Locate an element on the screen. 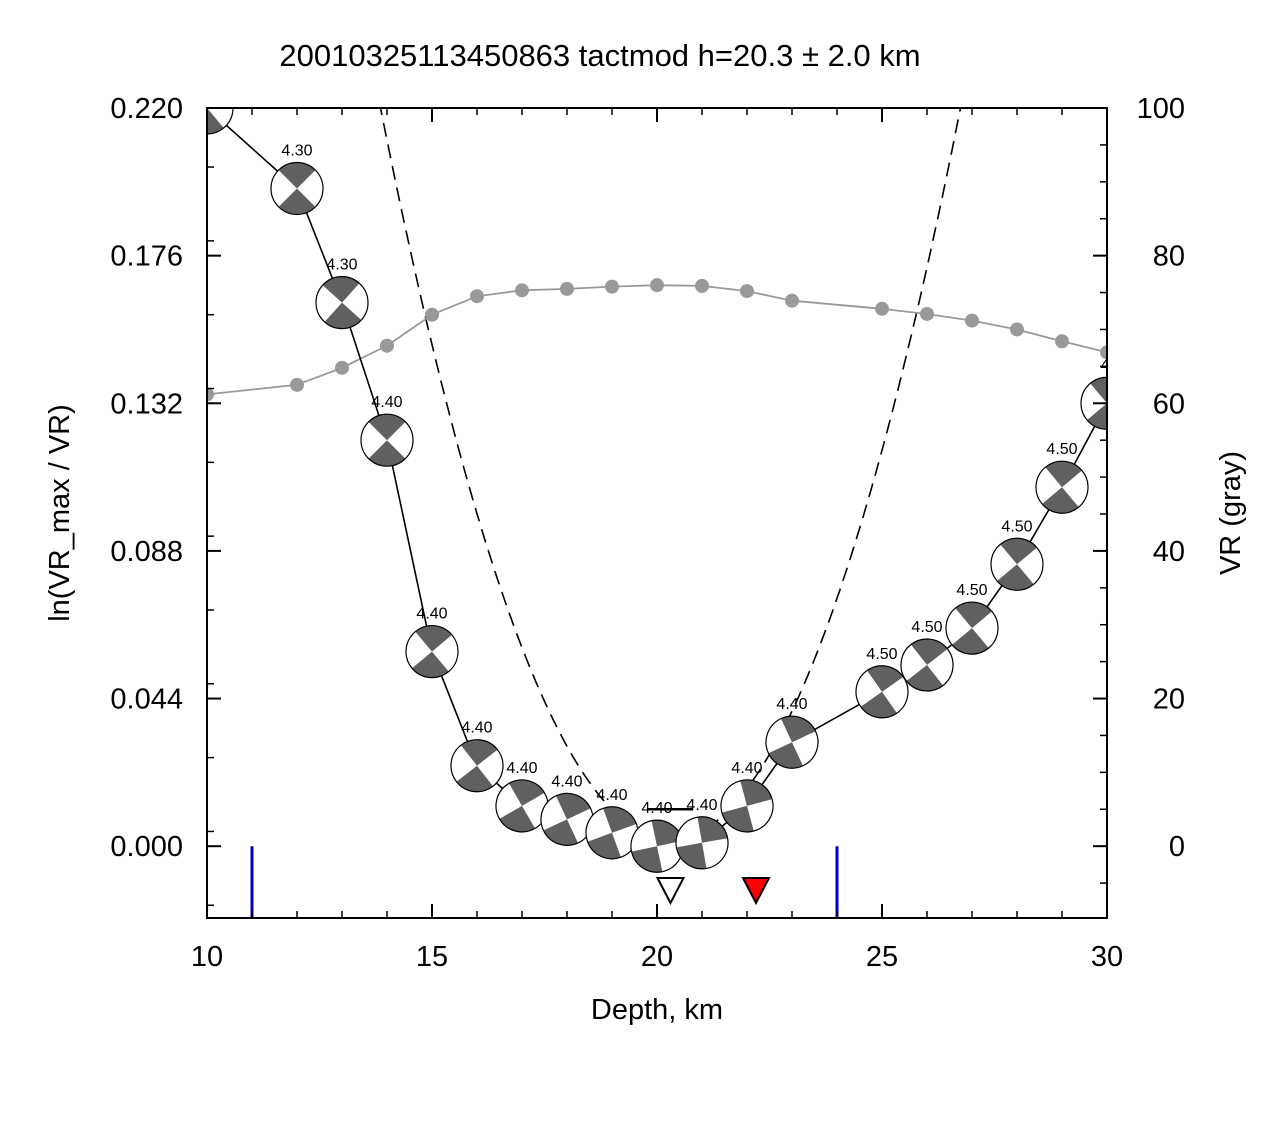 The width and height of the screenshot is (1275, 1125). y-right-tick-label: 20 is located at coordinates (1169, 700).